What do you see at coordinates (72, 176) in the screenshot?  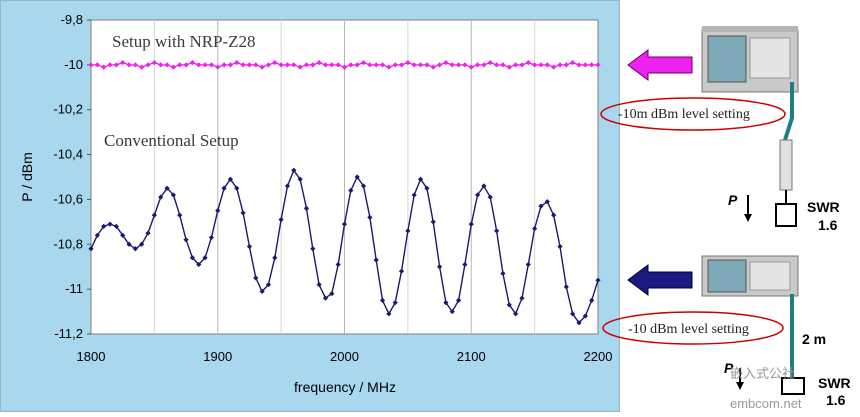 I see `y-tick-labels: -9,8 -10 -10,2 -10,4 -10,6 -10,8 -11 -11,2` at bounding box center [72, 176].